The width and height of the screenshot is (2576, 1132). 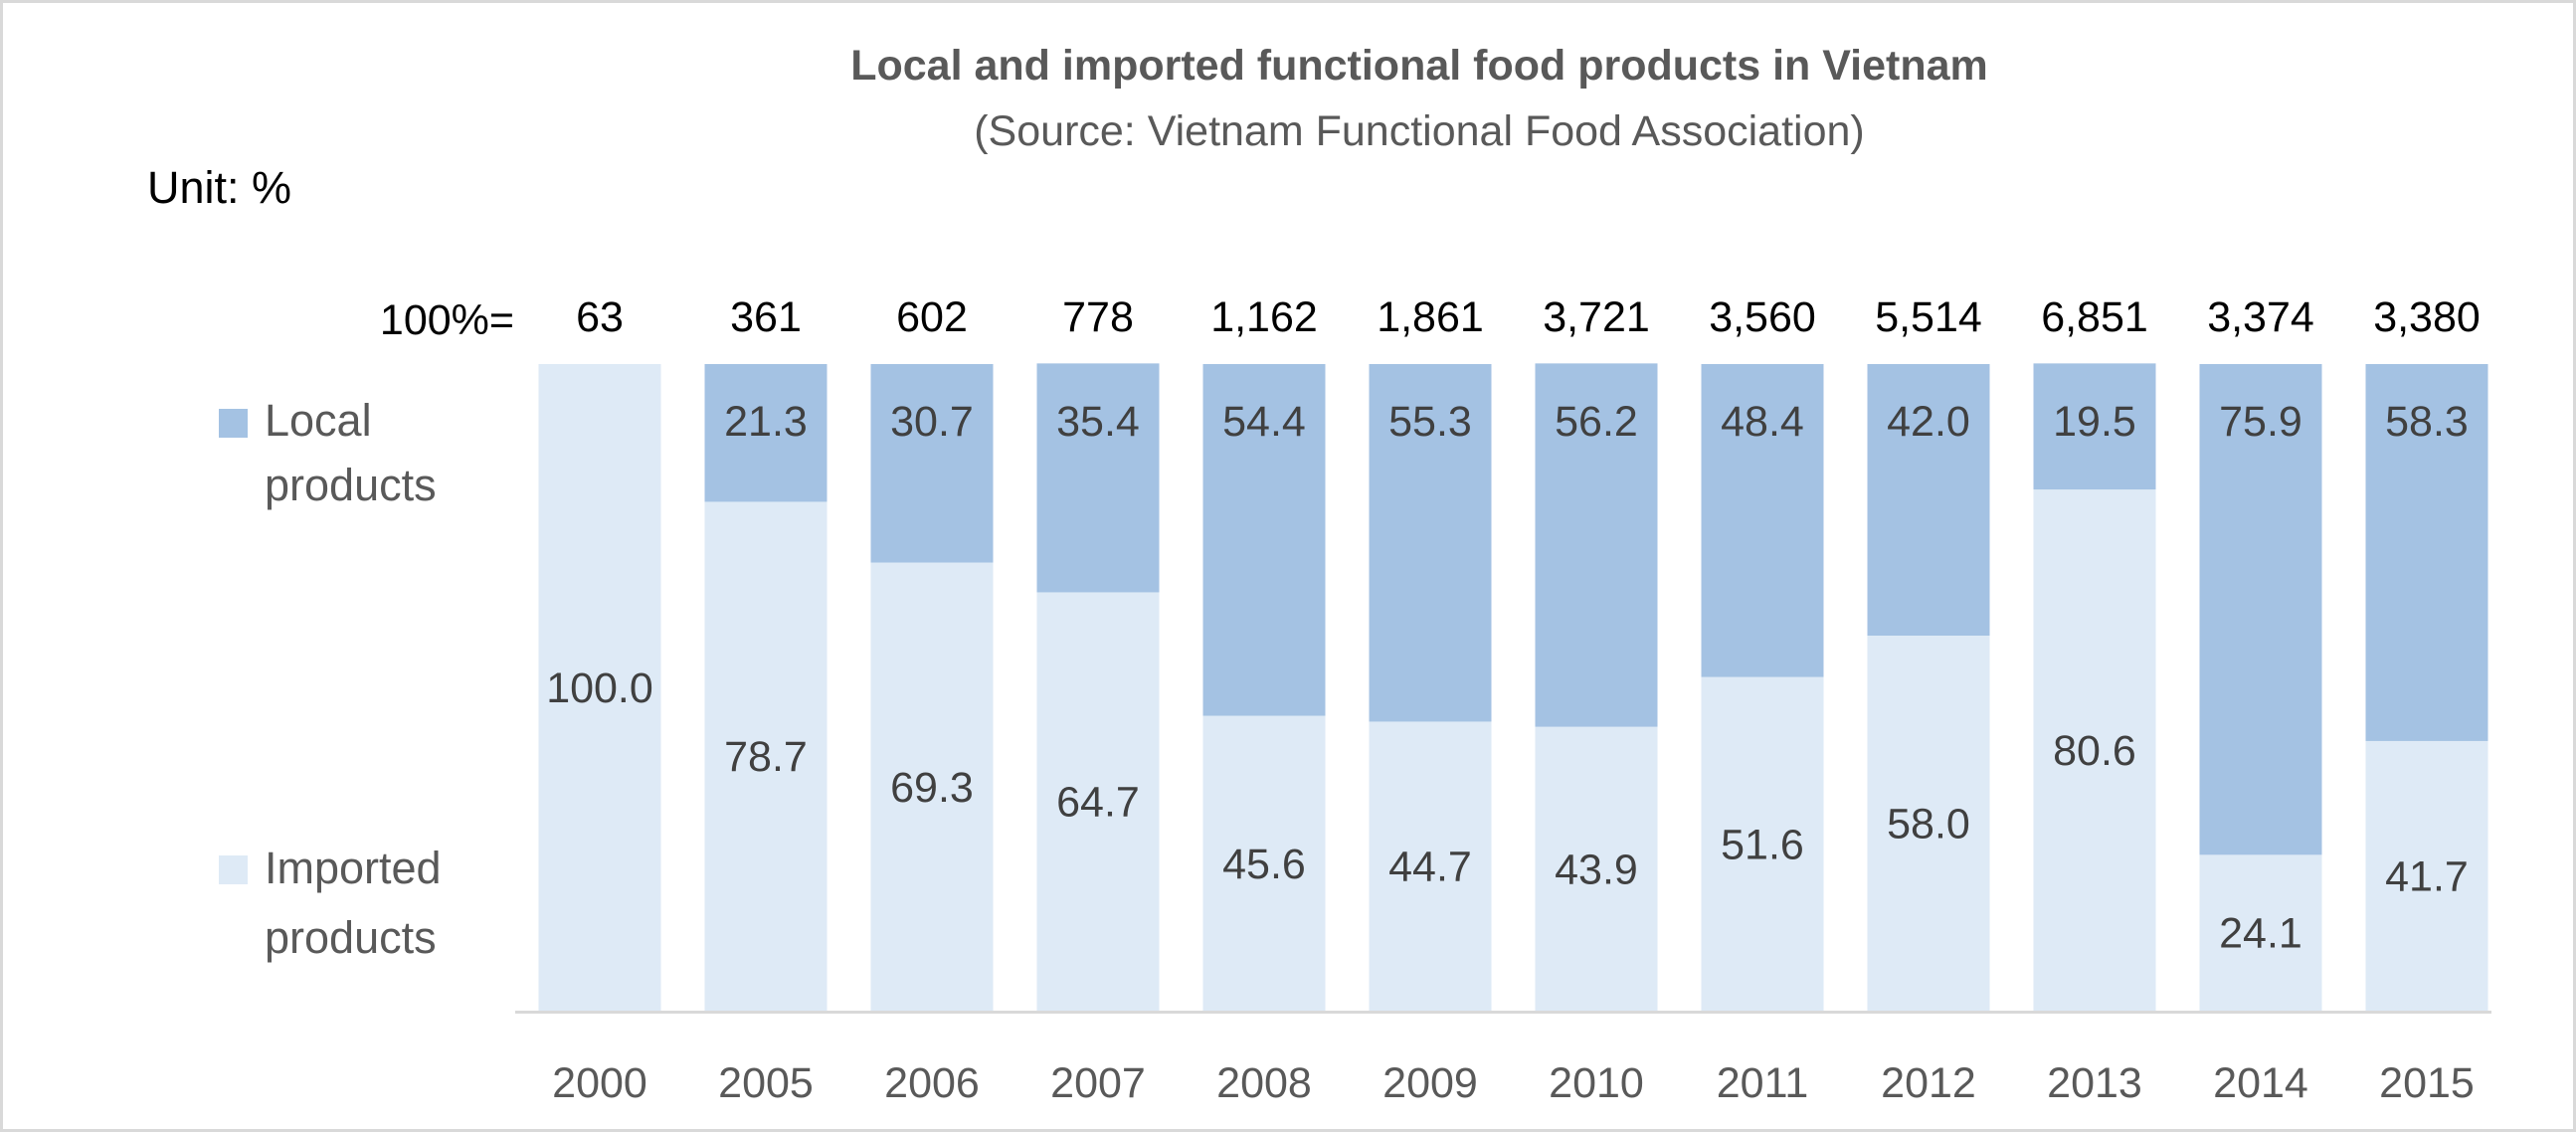 What do you see at coordinates (766, 422) in the screenshot?
I see `label-local-2005: 21.3` at bounding box center [766, 422].